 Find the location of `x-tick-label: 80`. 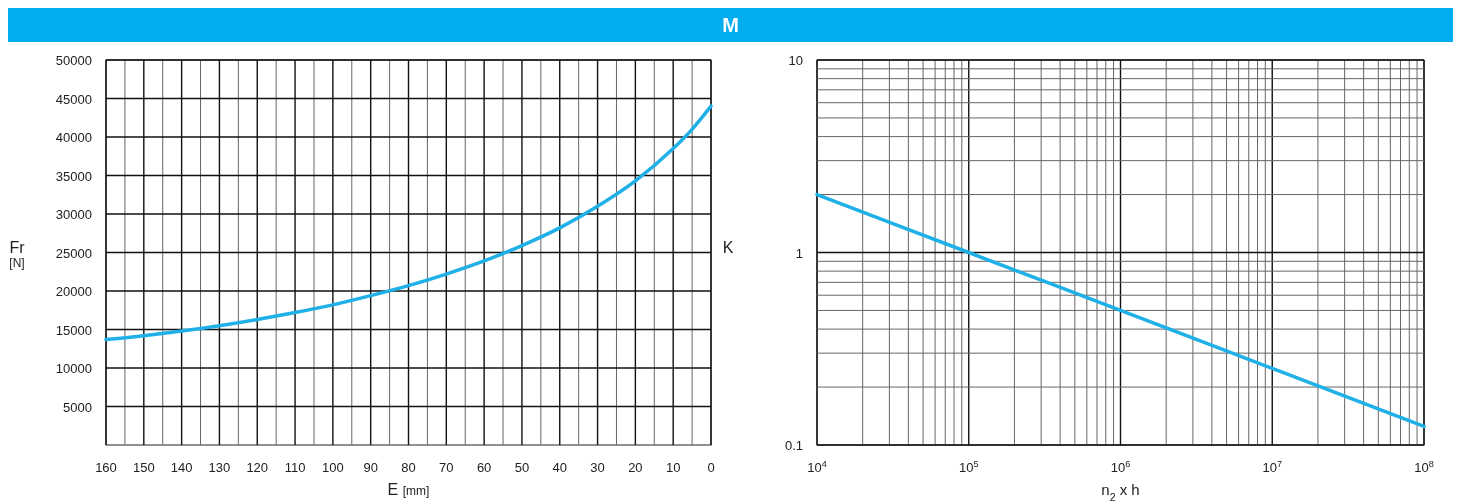

x-tick-label: 80 is located at coordinates (408, 467).